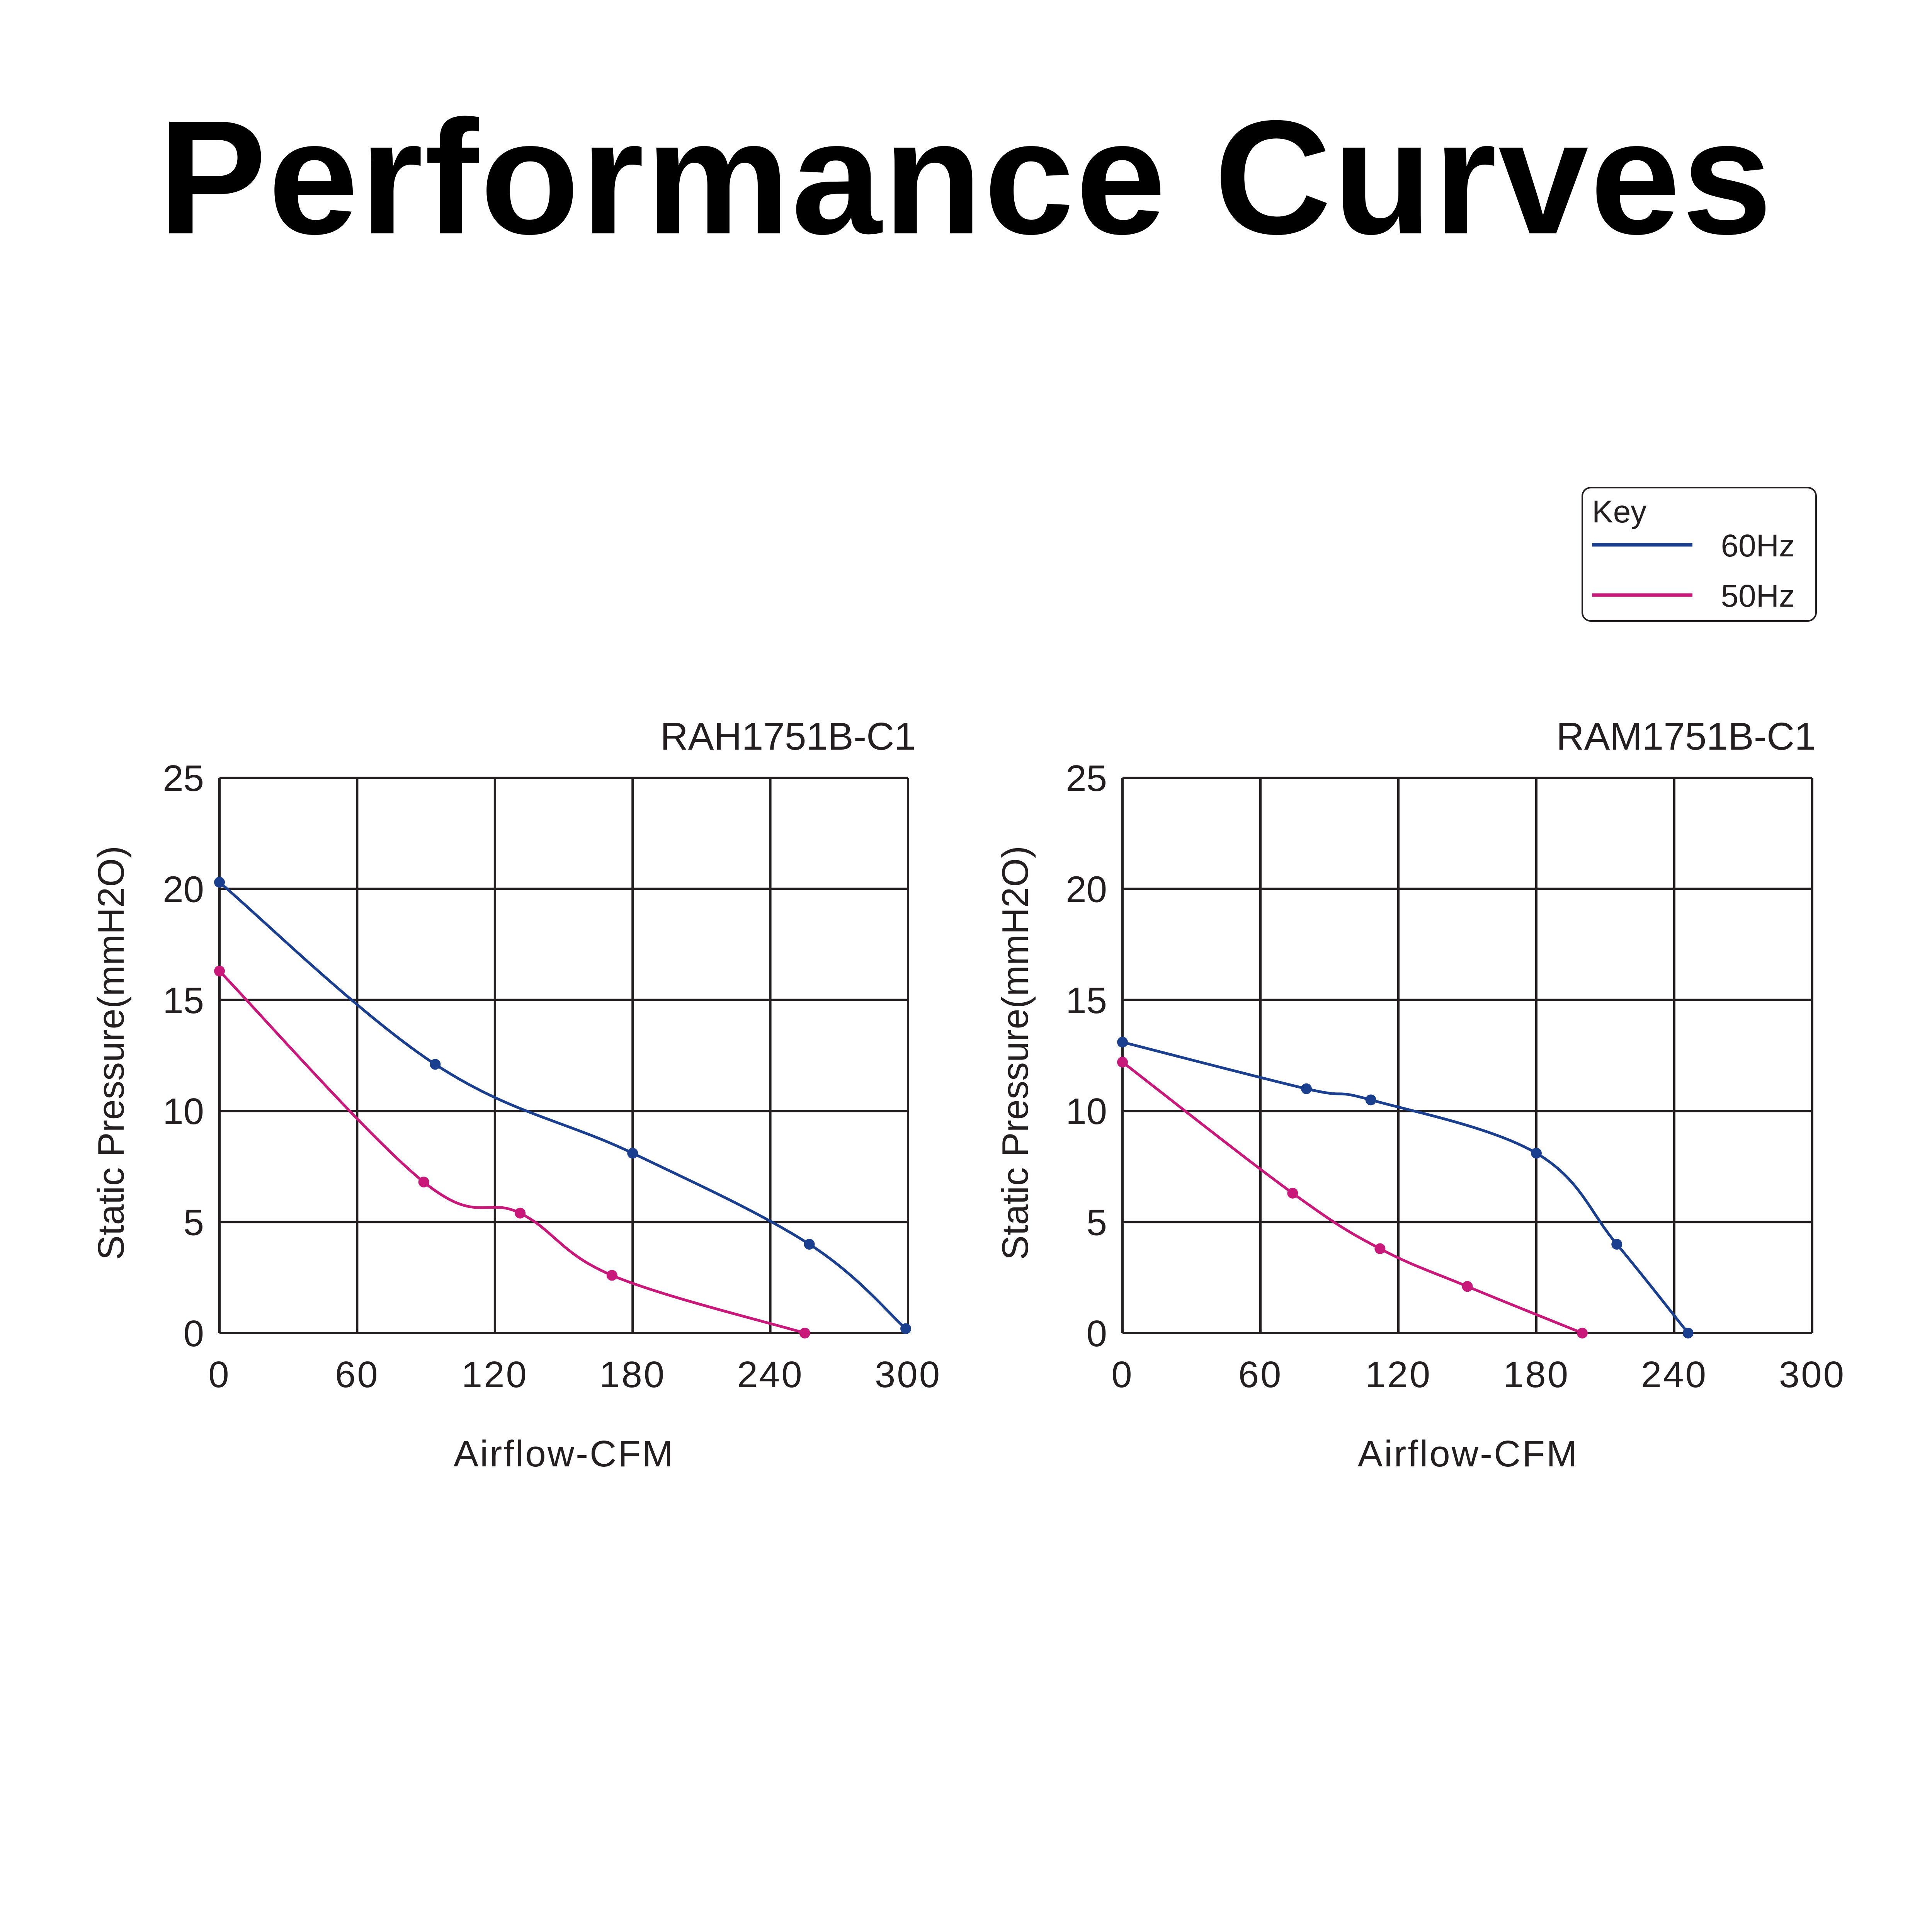  Describe the element at coordinates (1686, 737) in the screenshot. I see `chart-title: RAM1751B-C1` at that location.